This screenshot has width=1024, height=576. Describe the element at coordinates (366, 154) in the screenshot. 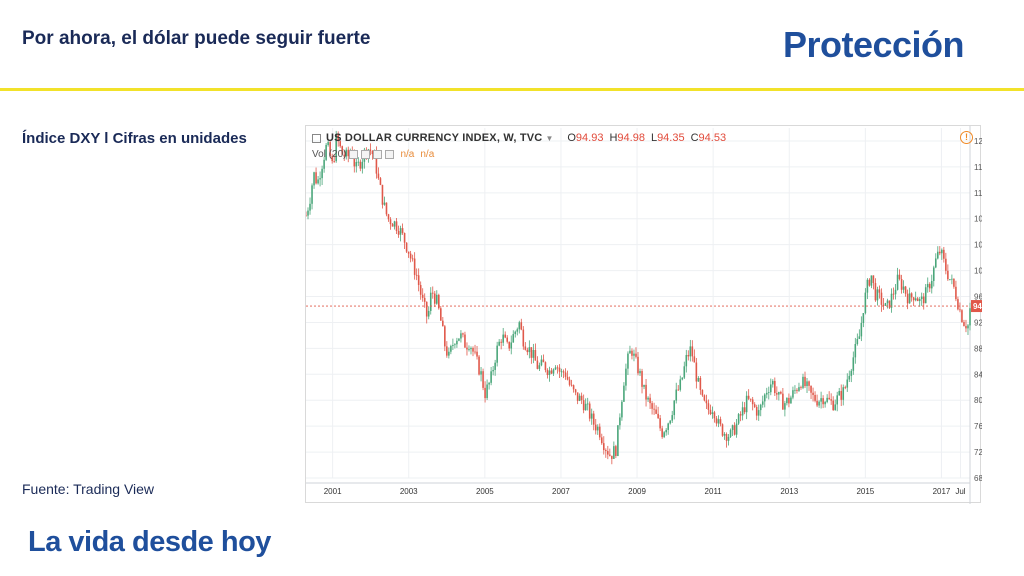

I see `settings-icon` at that location.